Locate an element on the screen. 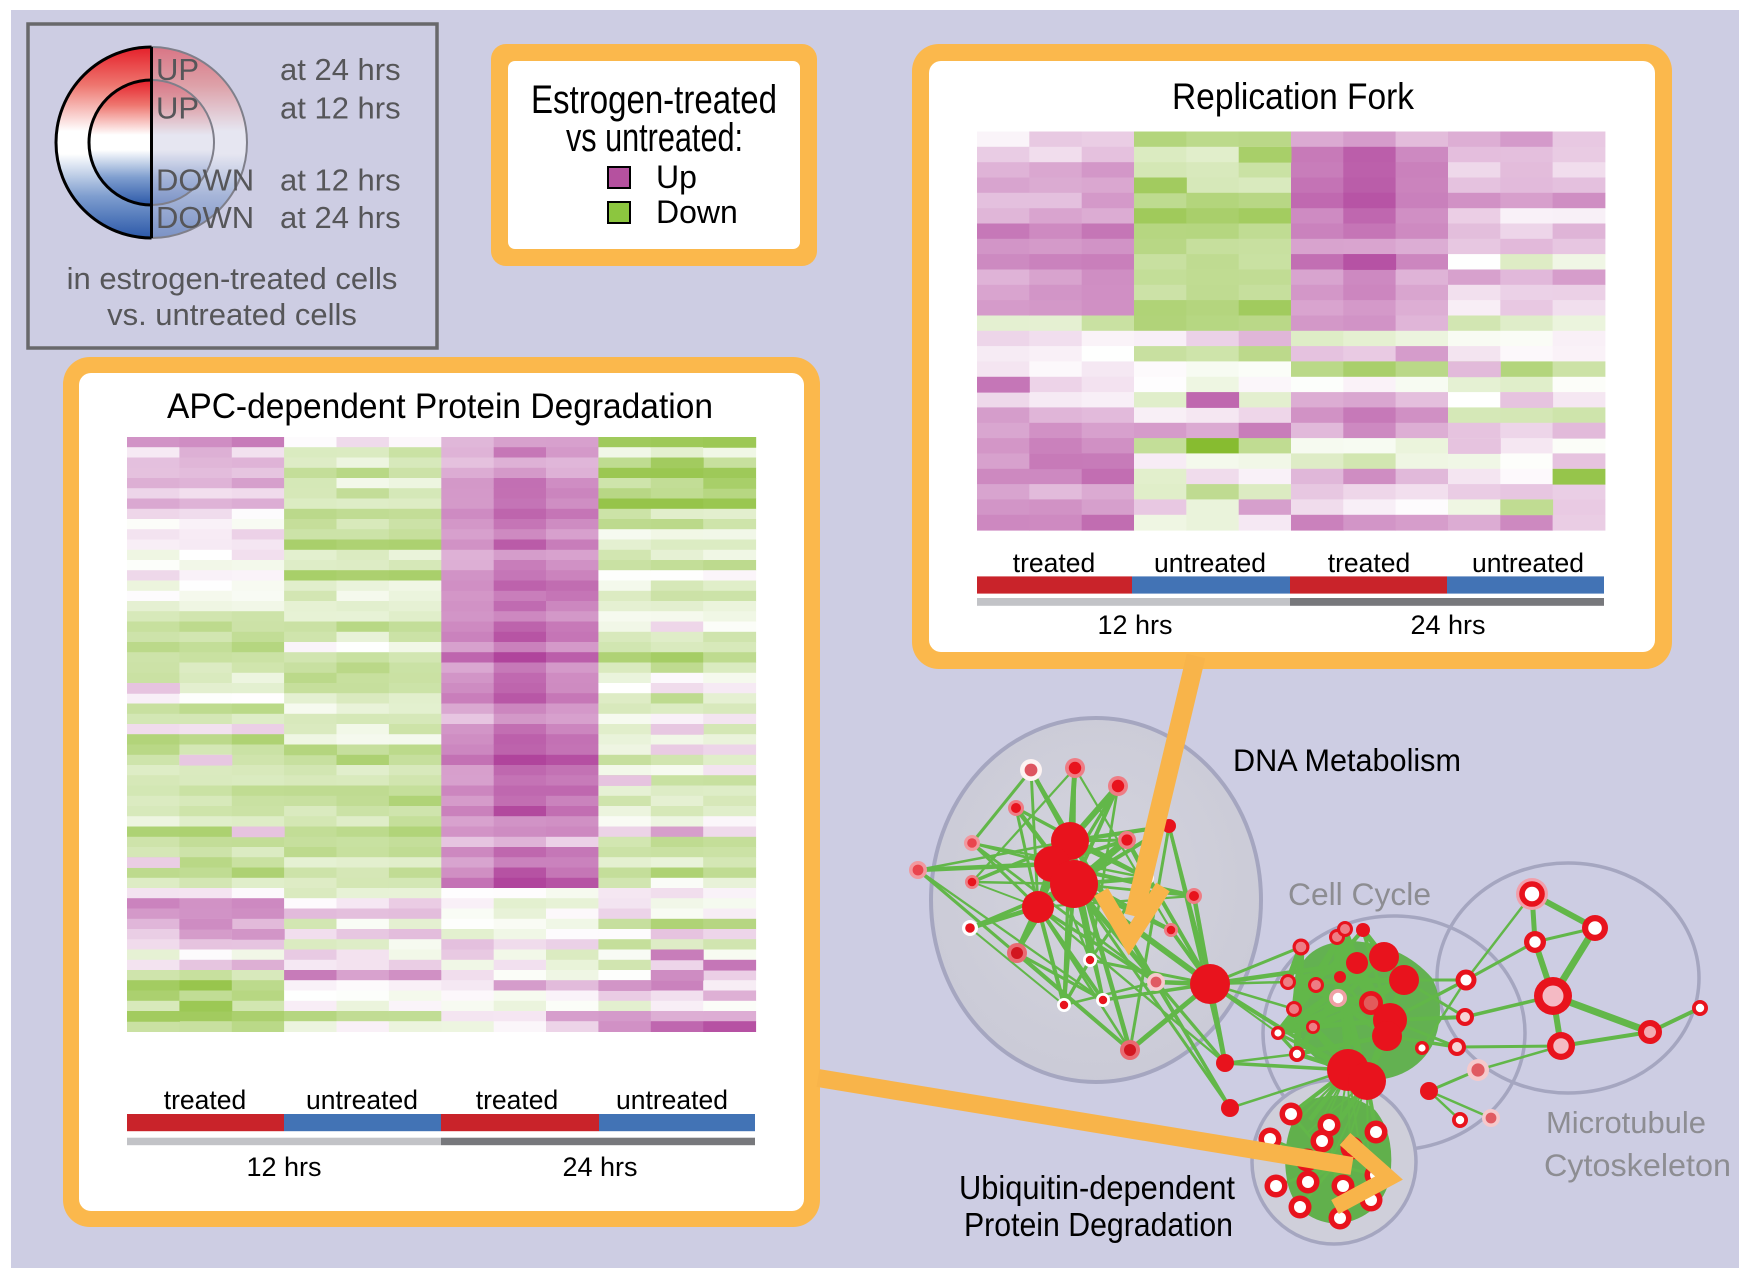  svg-text: Microtubule is located at coordinates (1626, 1122).